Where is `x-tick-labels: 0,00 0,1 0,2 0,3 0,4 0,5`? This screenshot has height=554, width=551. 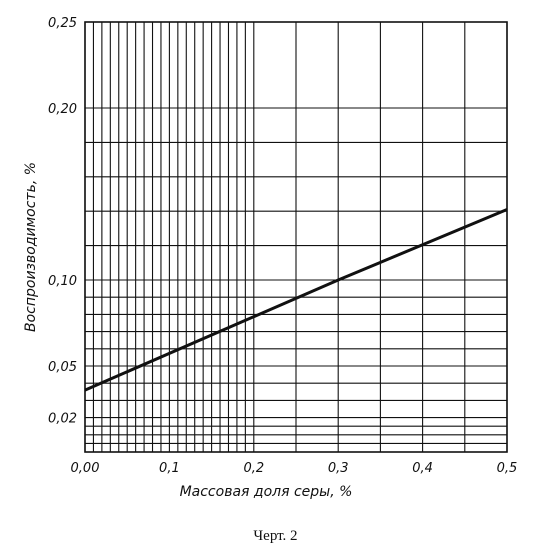
x-tick-labels: 0,00 0,1 0,2 0,3 0,4 0,5 is located at coordinates (294, 468).